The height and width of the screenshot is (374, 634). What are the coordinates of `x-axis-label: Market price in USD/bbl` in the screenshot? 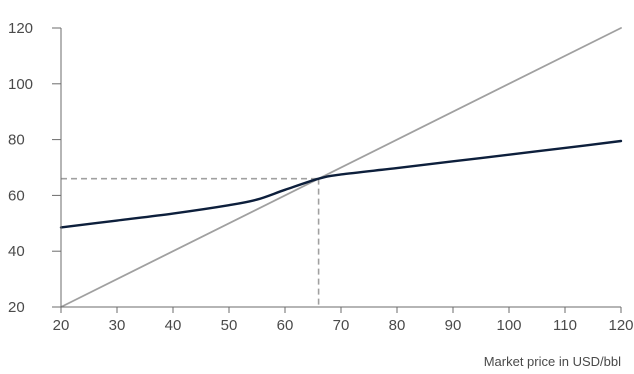 It's located at (552, 361).